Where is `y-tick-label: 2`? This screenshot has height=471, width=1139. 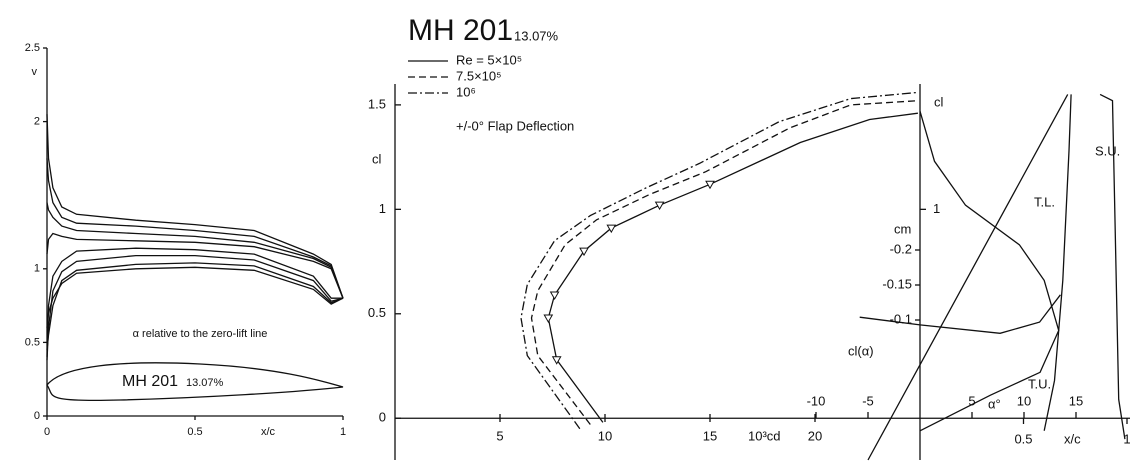 y-tick-label: 2 is located at coordinates (37, 122).